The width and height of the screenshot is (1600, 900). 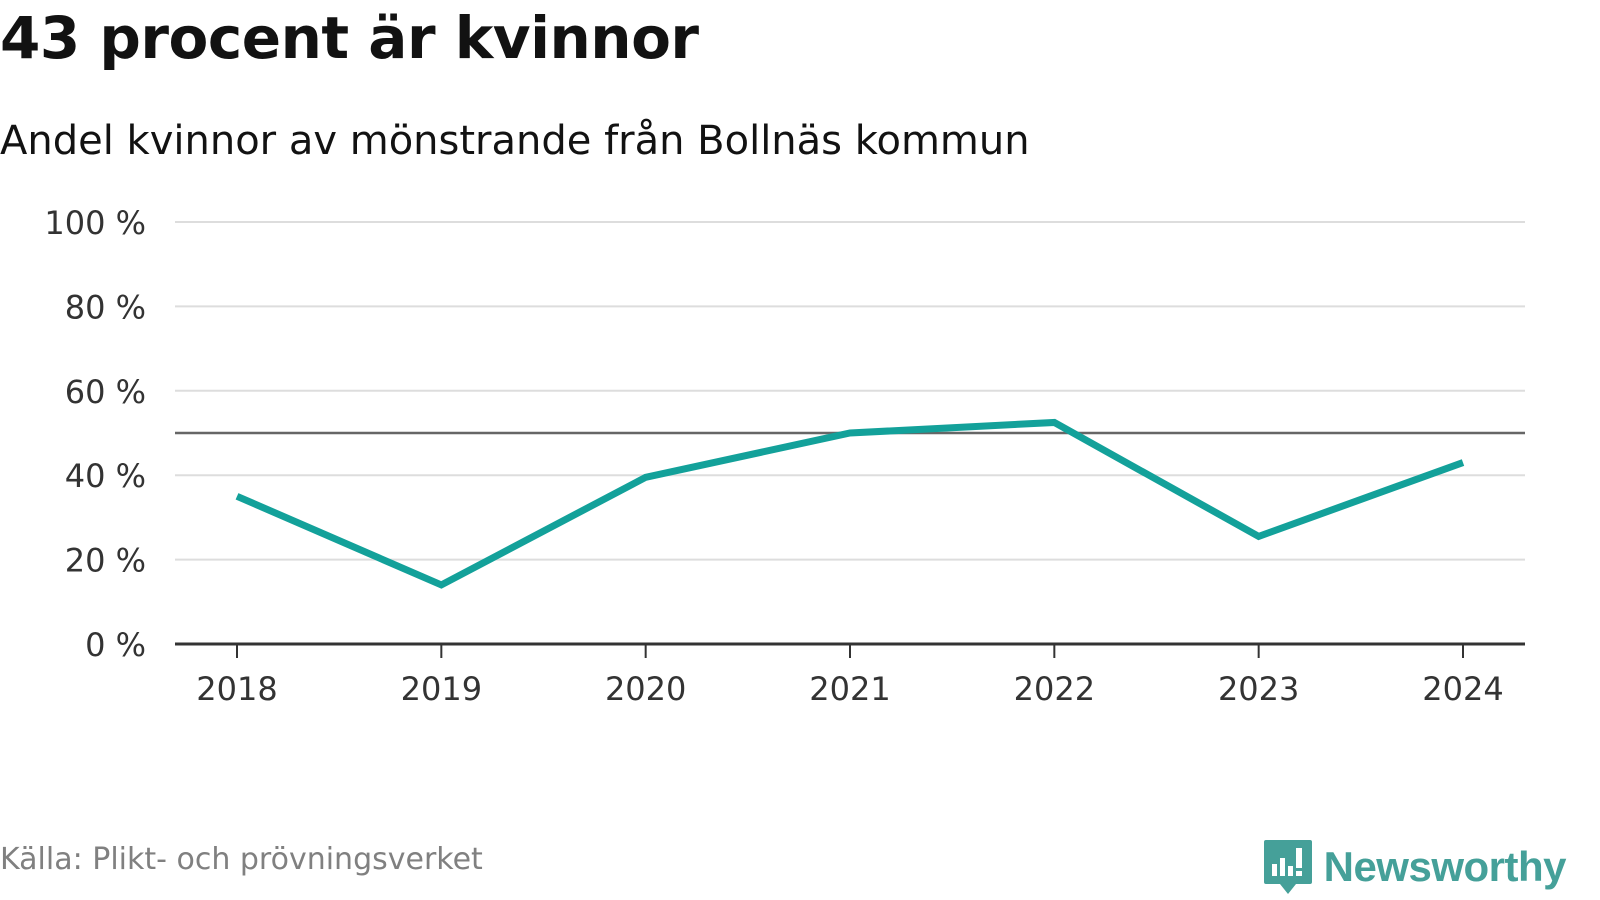 I want to click on source-note: Källa: Plikt- och prövningsverket, so click(x=241, y=859).